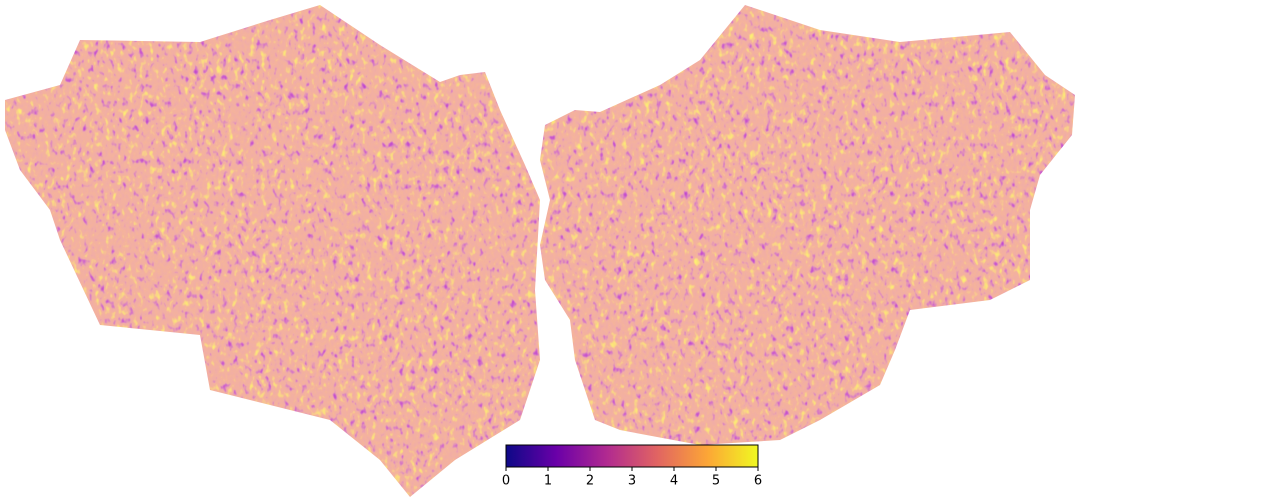  What do you see at coordinates (674, 481) in the screenshot?
I see `colorbar-tick-label: 4` at bounding box center [674, 481].